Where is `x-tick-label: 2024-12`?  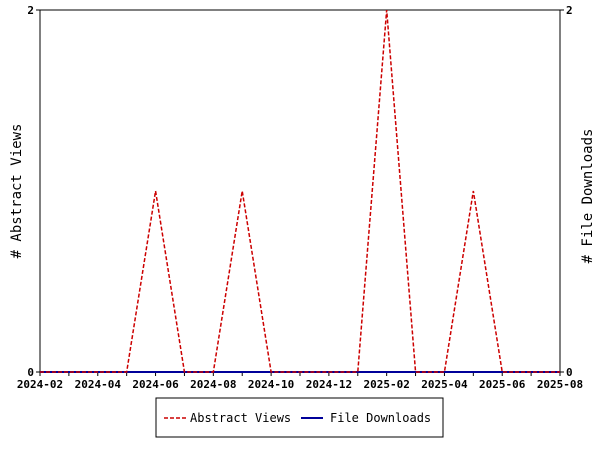
x-tick-label: 2024-12 is located at coordinates (329, 384).